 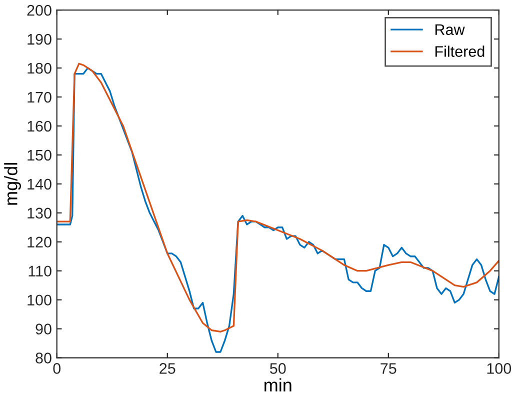 What do you see at coordinates (40, 126) in the screenshot?
I see `y-tick-label: 160` at bounding box center [40, 126].